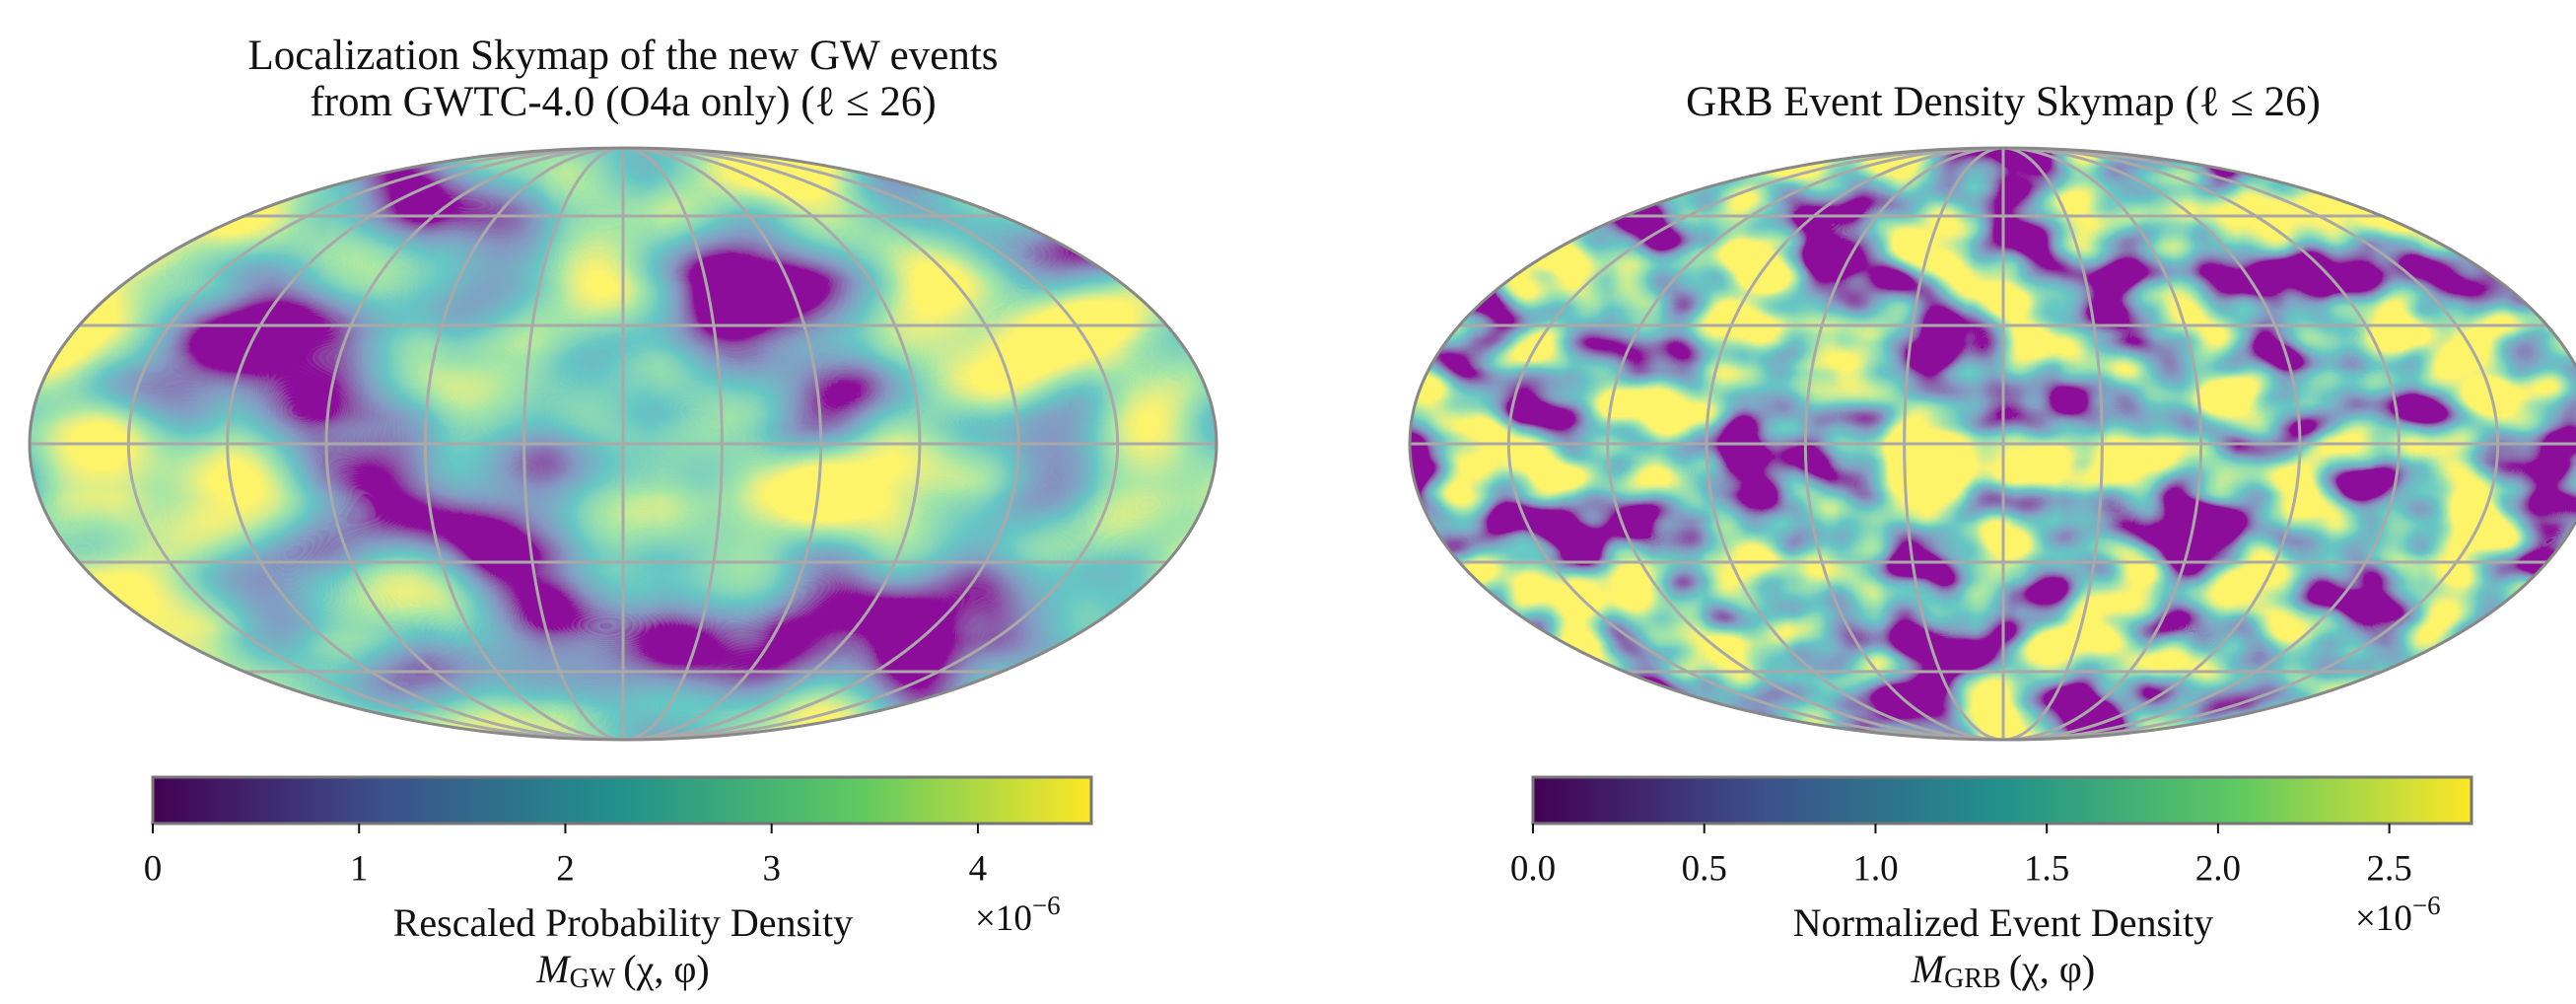 This screenshot has height=1004, width=2576. What do you see at coordinates (1533, 868) in the screenshot?
I see `colorbar-tick-label: 0.0` at bounding box center [1533, 868].